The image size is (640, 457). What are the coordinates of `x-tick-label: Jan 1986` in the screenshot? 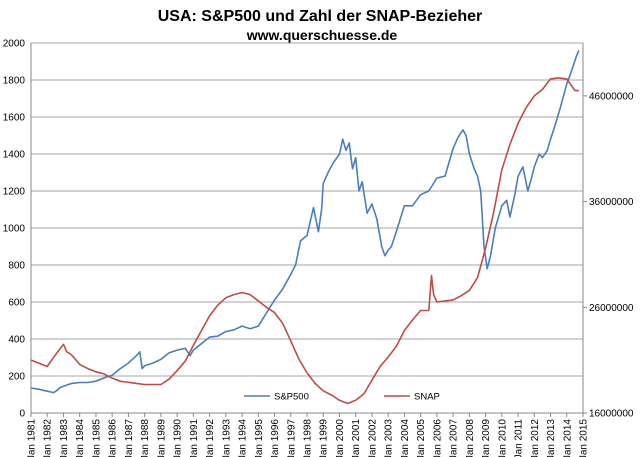 It's located at (113, 438).